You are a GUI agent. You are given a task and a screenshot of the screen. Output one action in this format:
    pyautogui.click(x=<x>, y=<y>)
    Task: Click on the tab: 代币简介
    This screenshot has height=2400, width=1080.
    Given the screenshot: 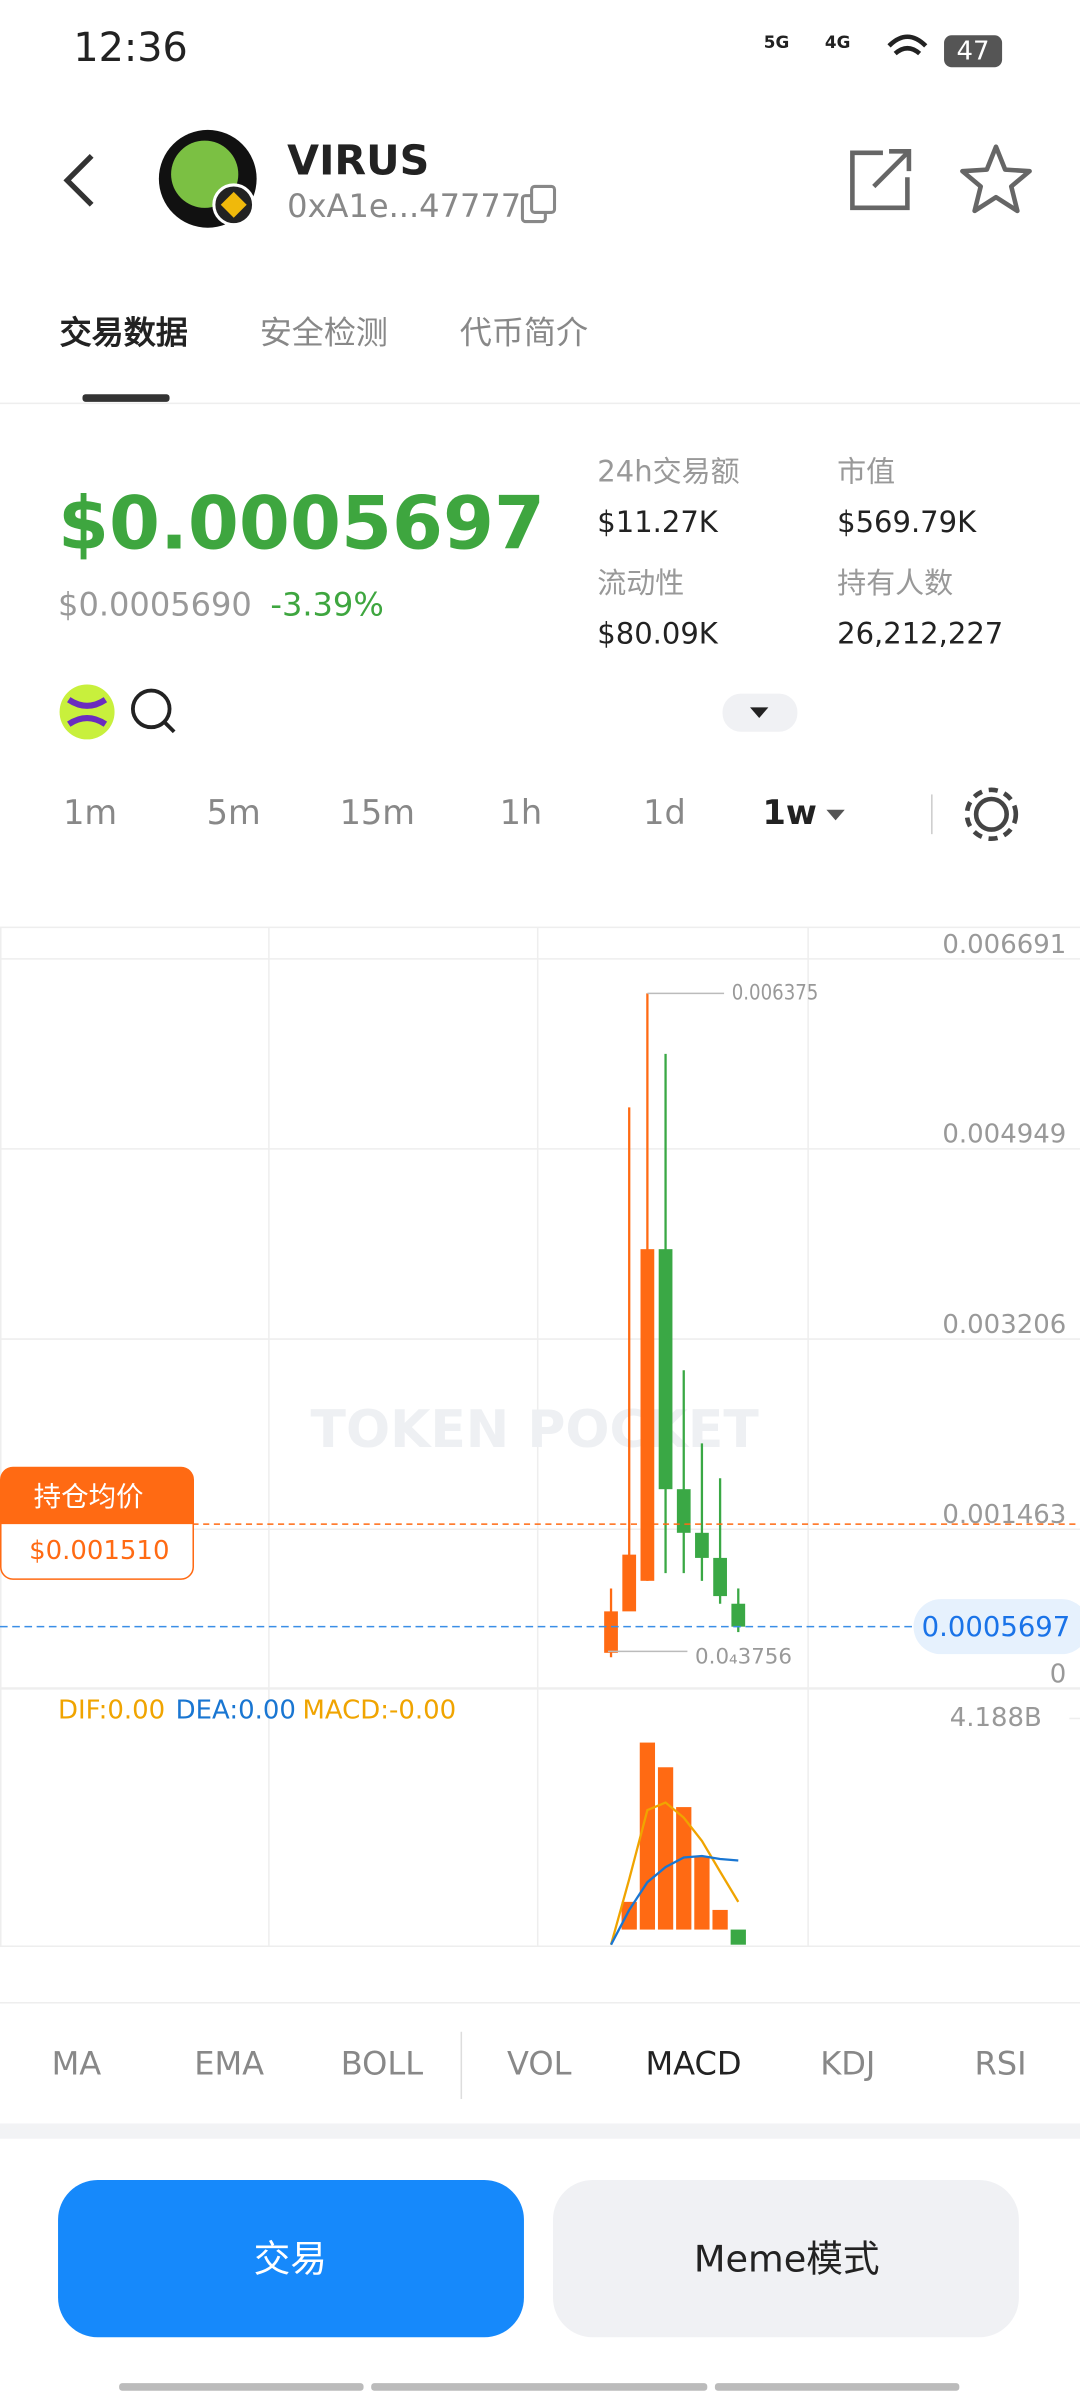 What is the action you would take?
    pyautogui.click(x=524, y=333)
    